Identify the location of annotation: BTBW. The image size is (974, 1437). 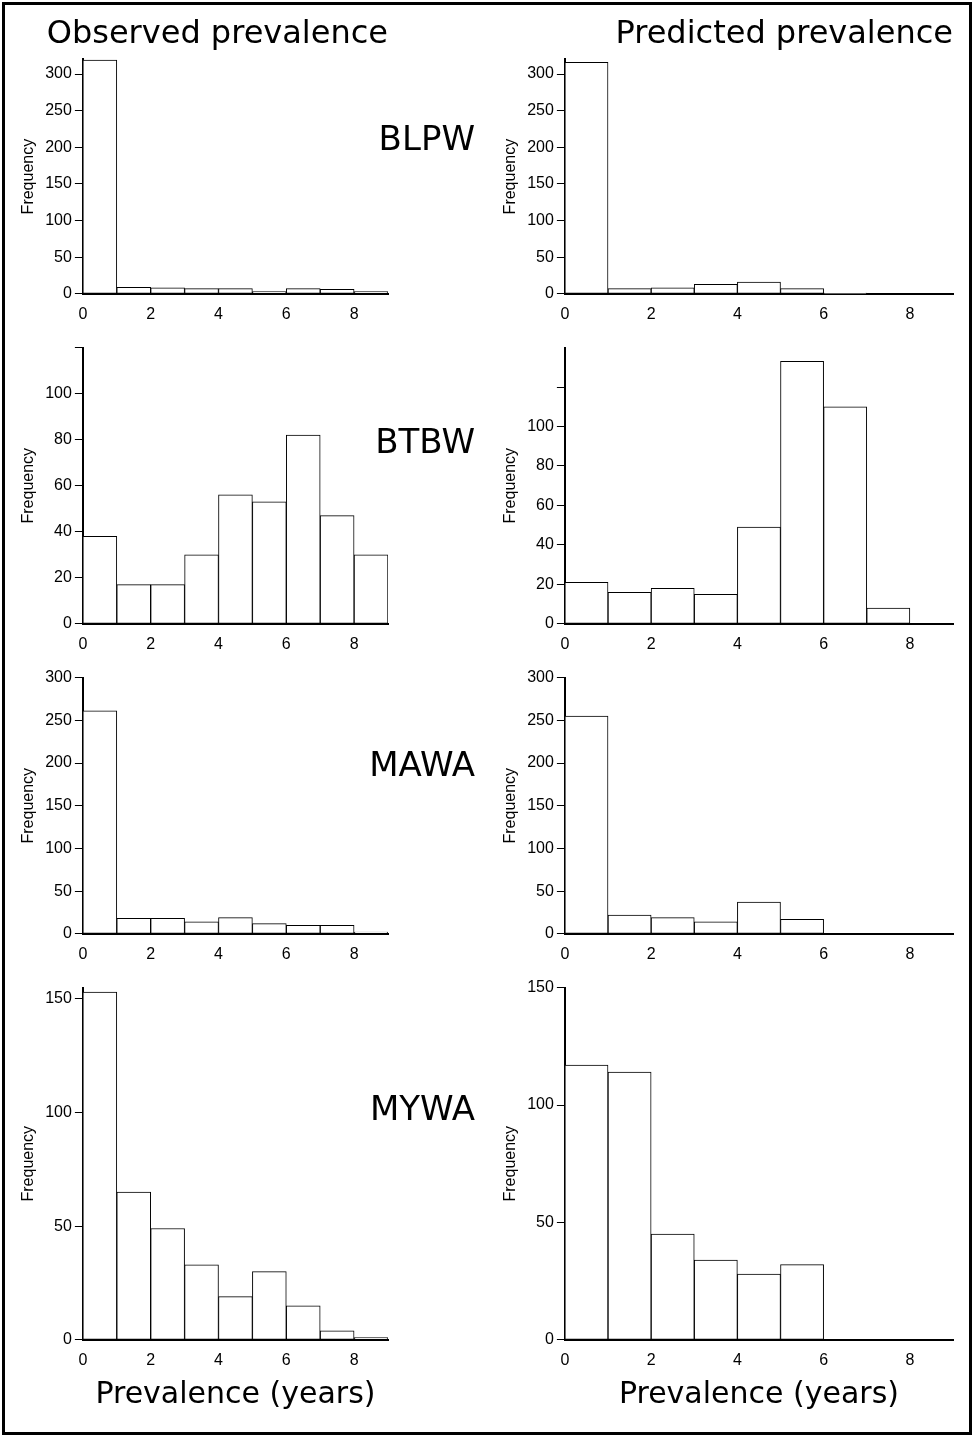
(425, 441).